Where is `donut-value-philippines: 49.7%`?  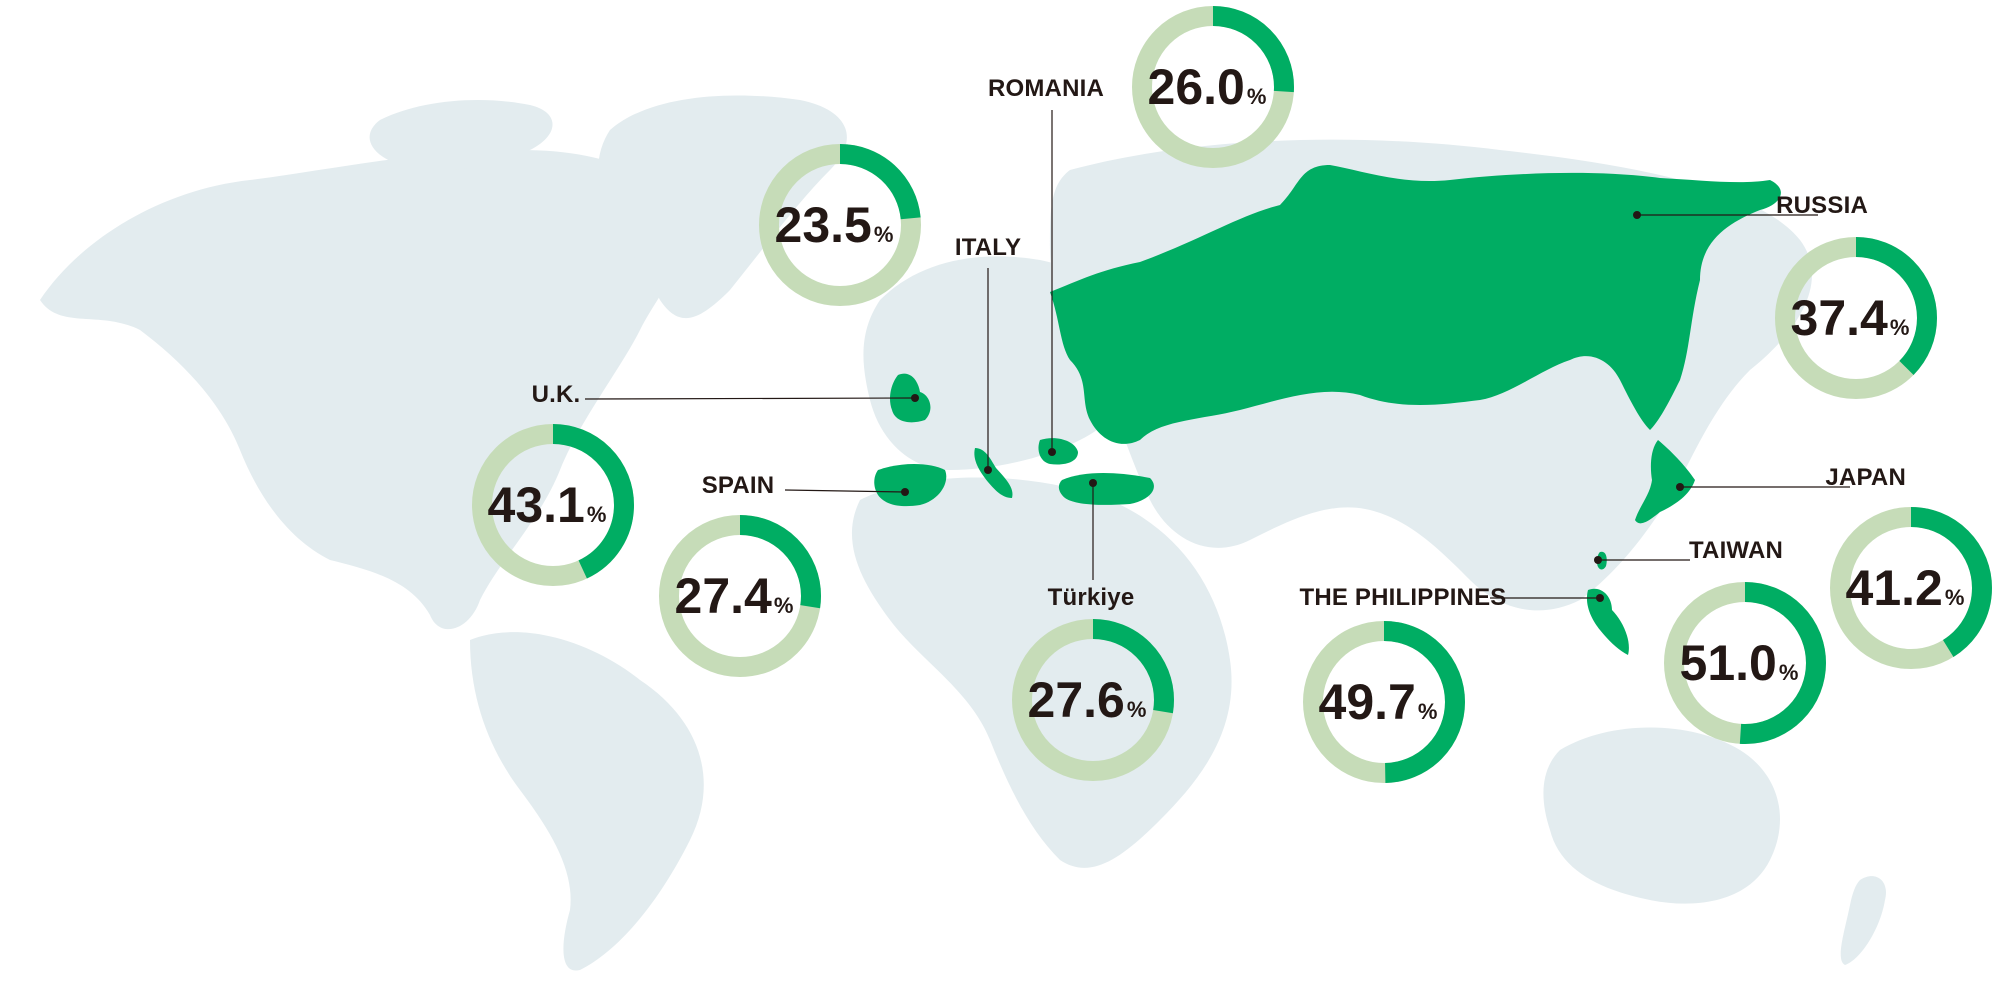 donut-value-philippines: 49.7% is located at coordinates (1378, 702).